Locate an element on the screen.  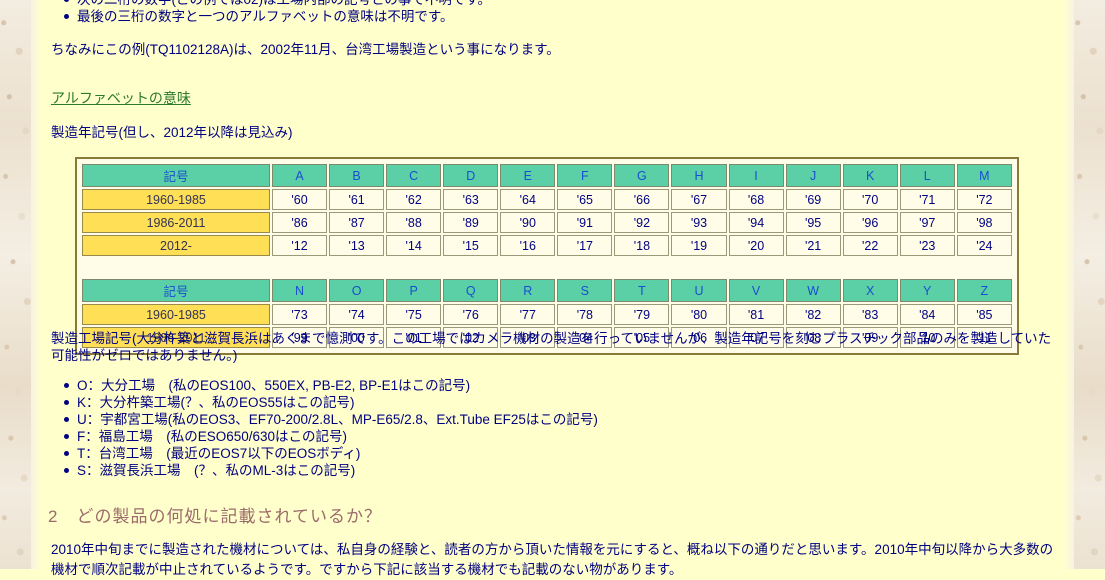
table-header-letter: Q is located at coordinates (471, 290).